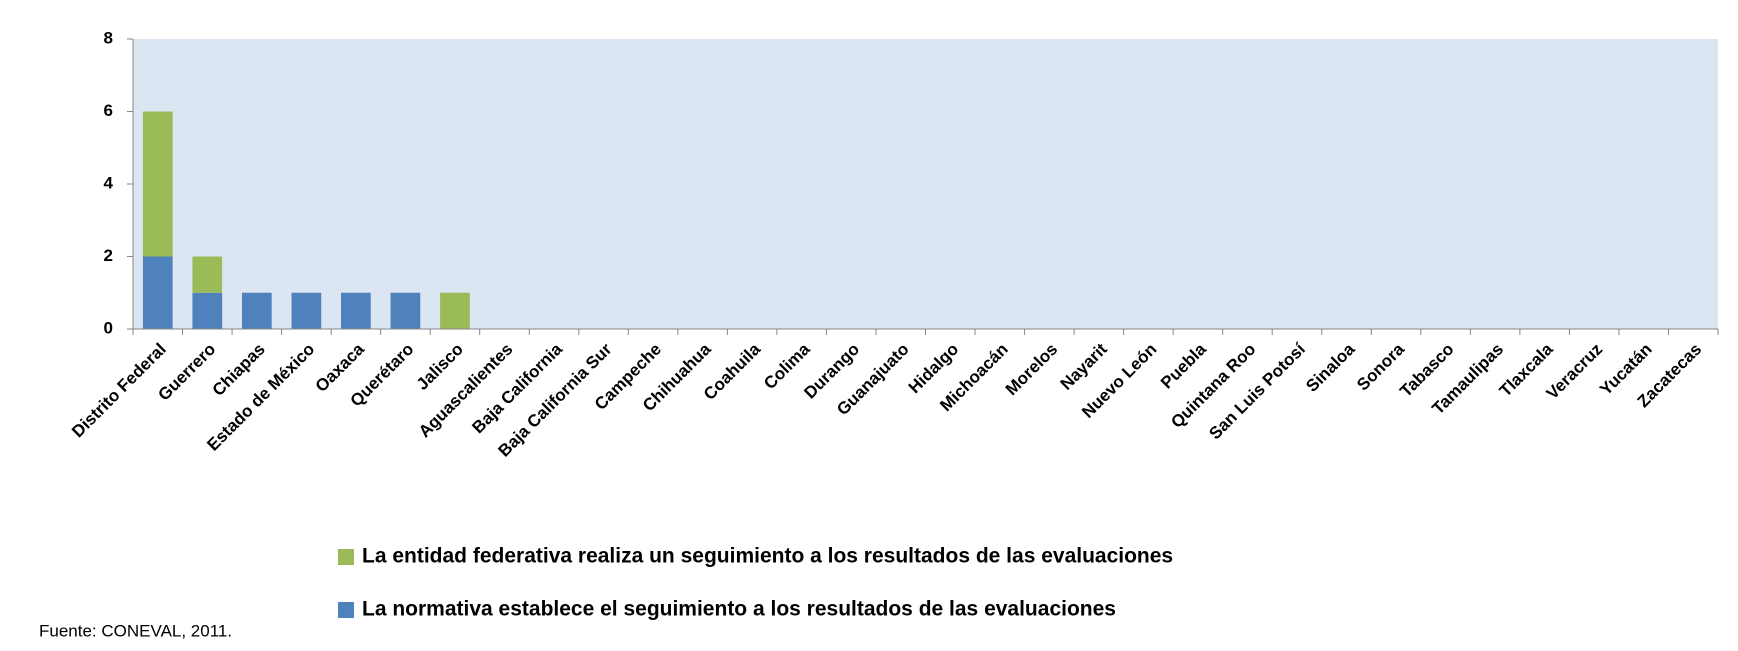  What do you see at coordinates (1032, 370) in the screenshot?
I see `x-tick-label: Morelos` at bounding box center [1032, 370].